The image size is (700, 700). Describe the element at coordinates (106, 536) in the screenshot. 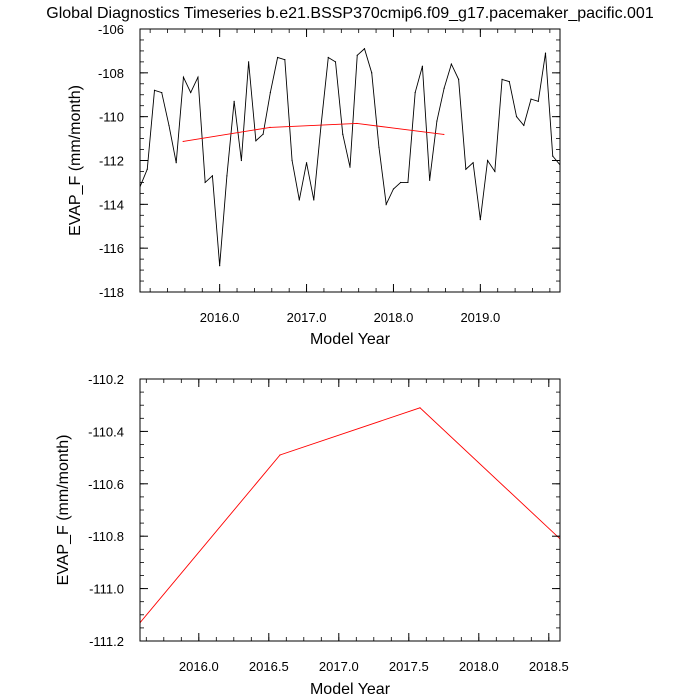

I see `y-tick-label: -110.8` at that location.